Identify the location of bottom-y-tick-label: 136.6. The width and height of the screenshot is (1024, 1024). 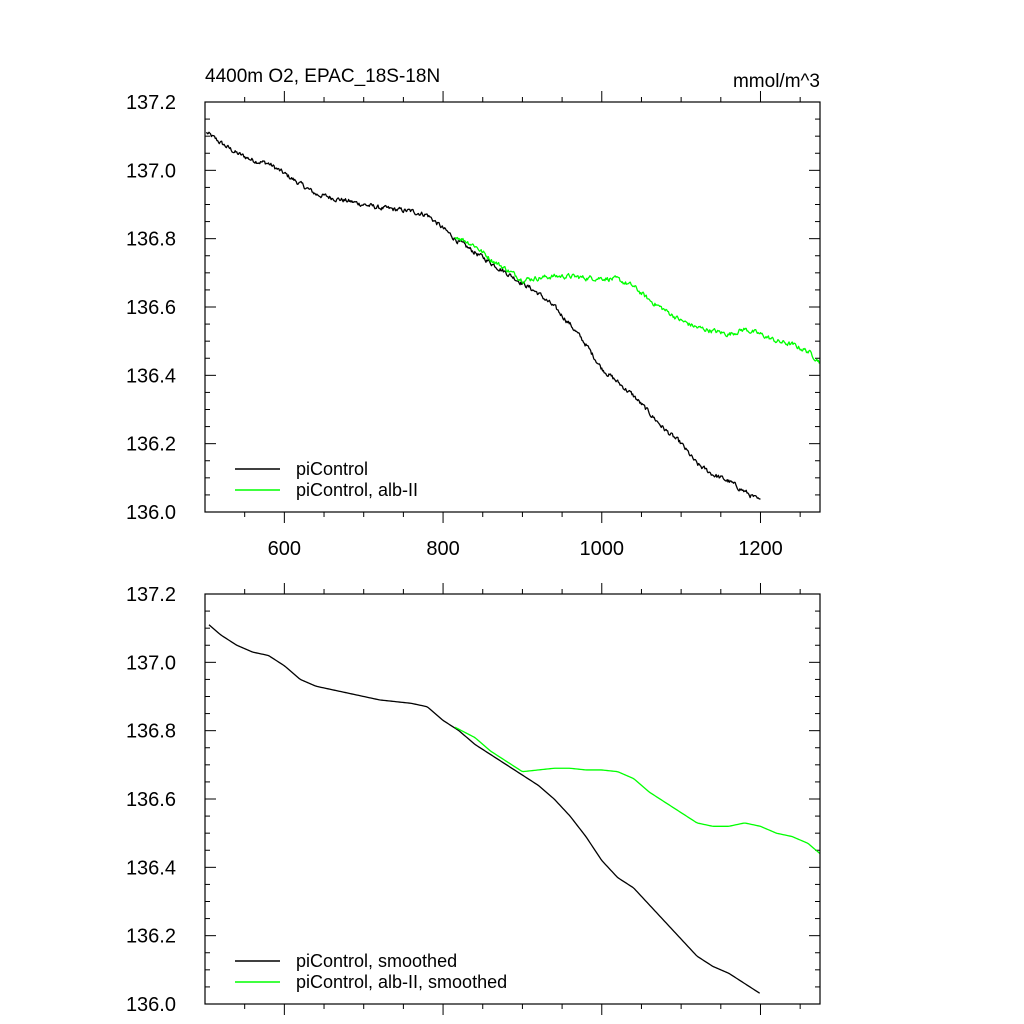
(151, 800).